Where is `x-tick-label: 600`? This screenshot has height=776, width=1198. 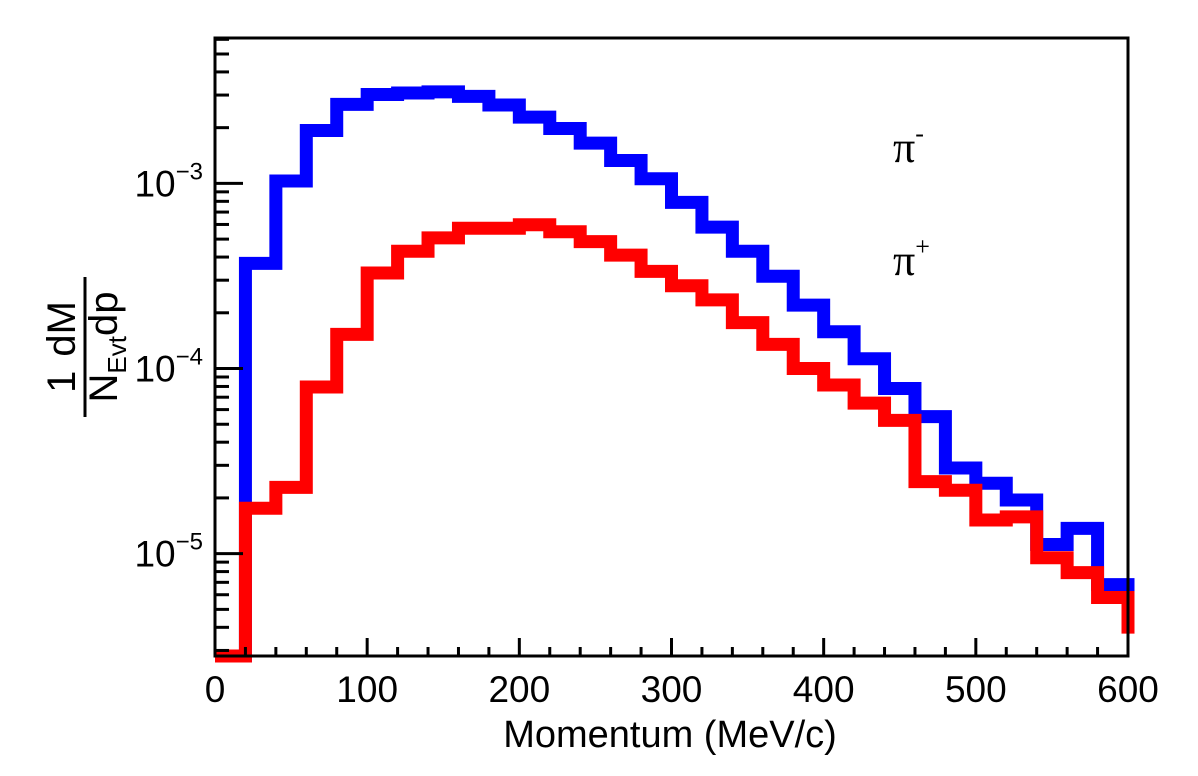 x-tick-label: 600 is located at coordinates (1128, 689).